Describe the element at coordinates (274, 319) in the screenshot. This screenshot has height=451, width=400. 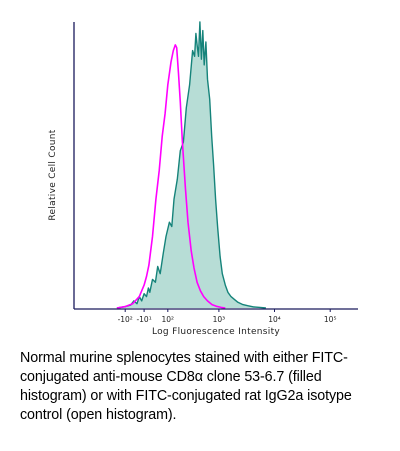
I see `x-tick-label: 10⁴` at that location.